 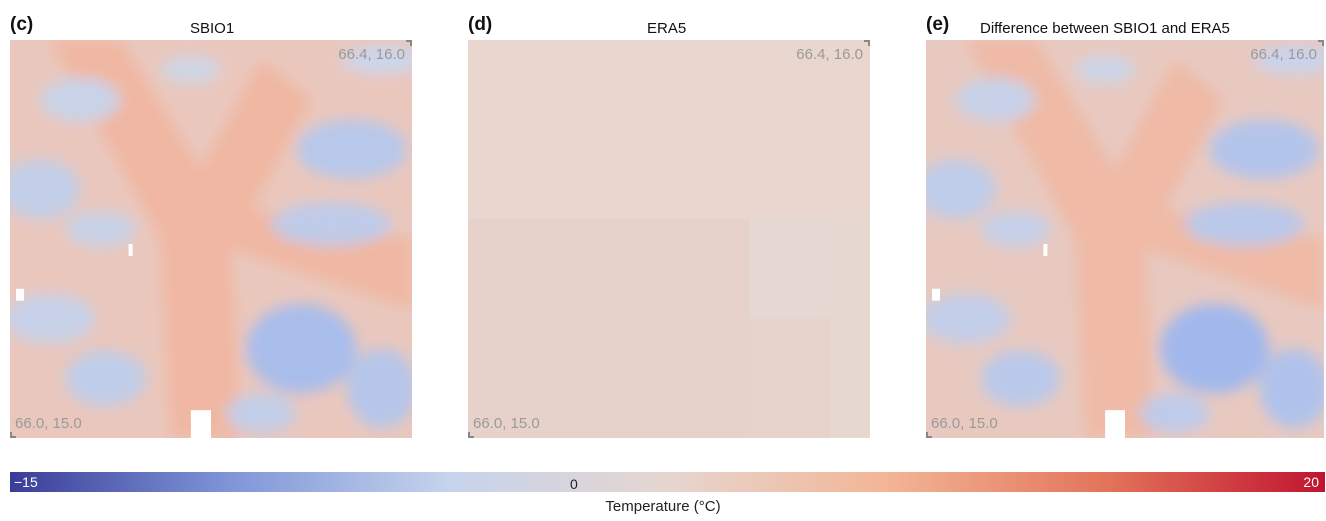 What do you see at coordinates (667, 482) in the screenshot?
I see `temperature-colorbar: −15 20` at bounding box center [667, 482].